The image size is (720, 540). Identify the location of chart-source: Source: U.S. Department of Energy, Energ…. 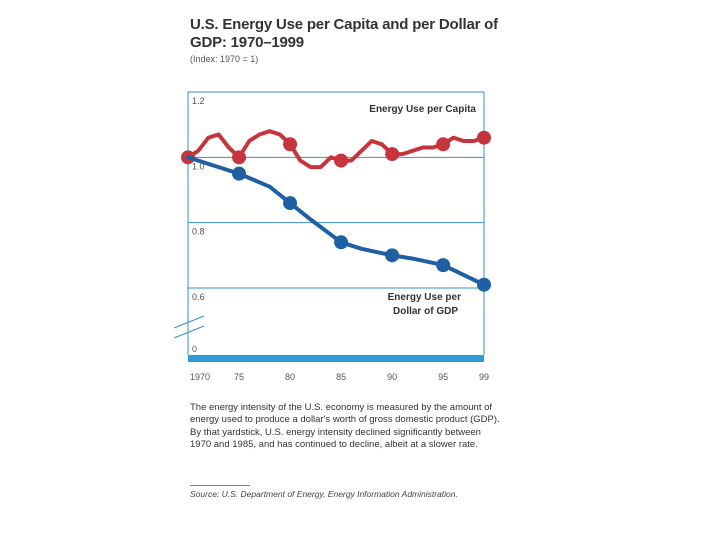
(324, 494).